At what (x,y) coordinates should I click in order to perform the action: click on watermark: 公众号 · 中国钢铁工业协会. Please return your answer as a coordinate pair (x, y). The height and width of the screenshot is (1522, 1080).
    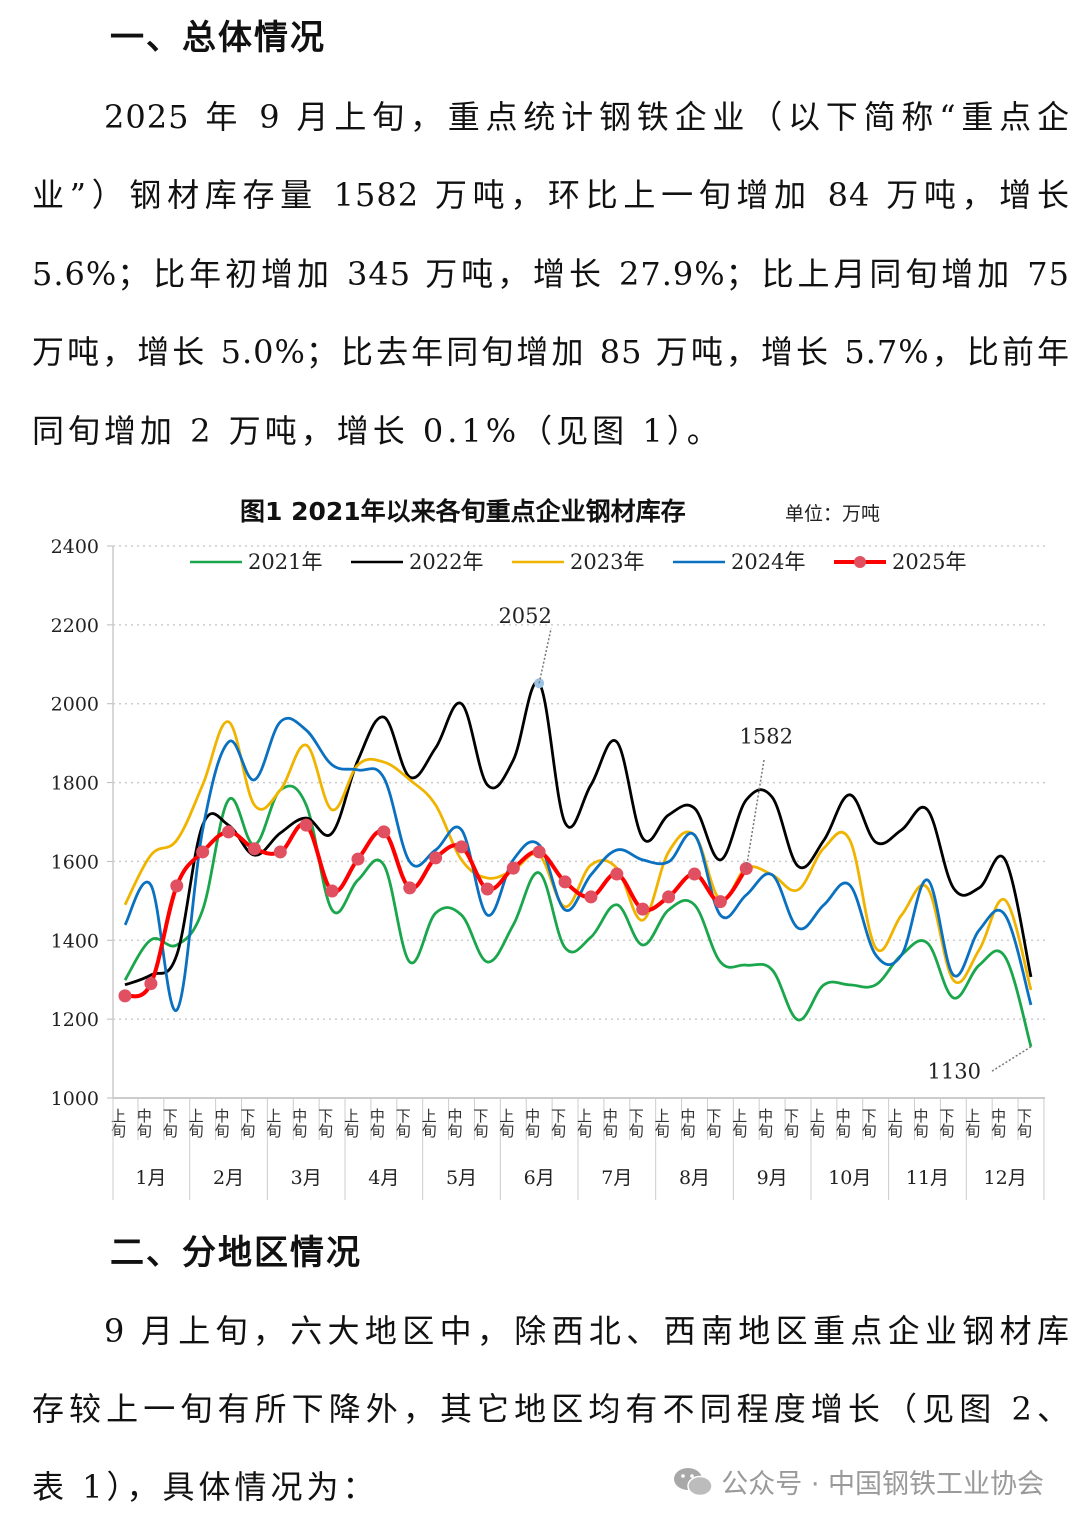
    Looking at the image, I should click on (858, 1481).